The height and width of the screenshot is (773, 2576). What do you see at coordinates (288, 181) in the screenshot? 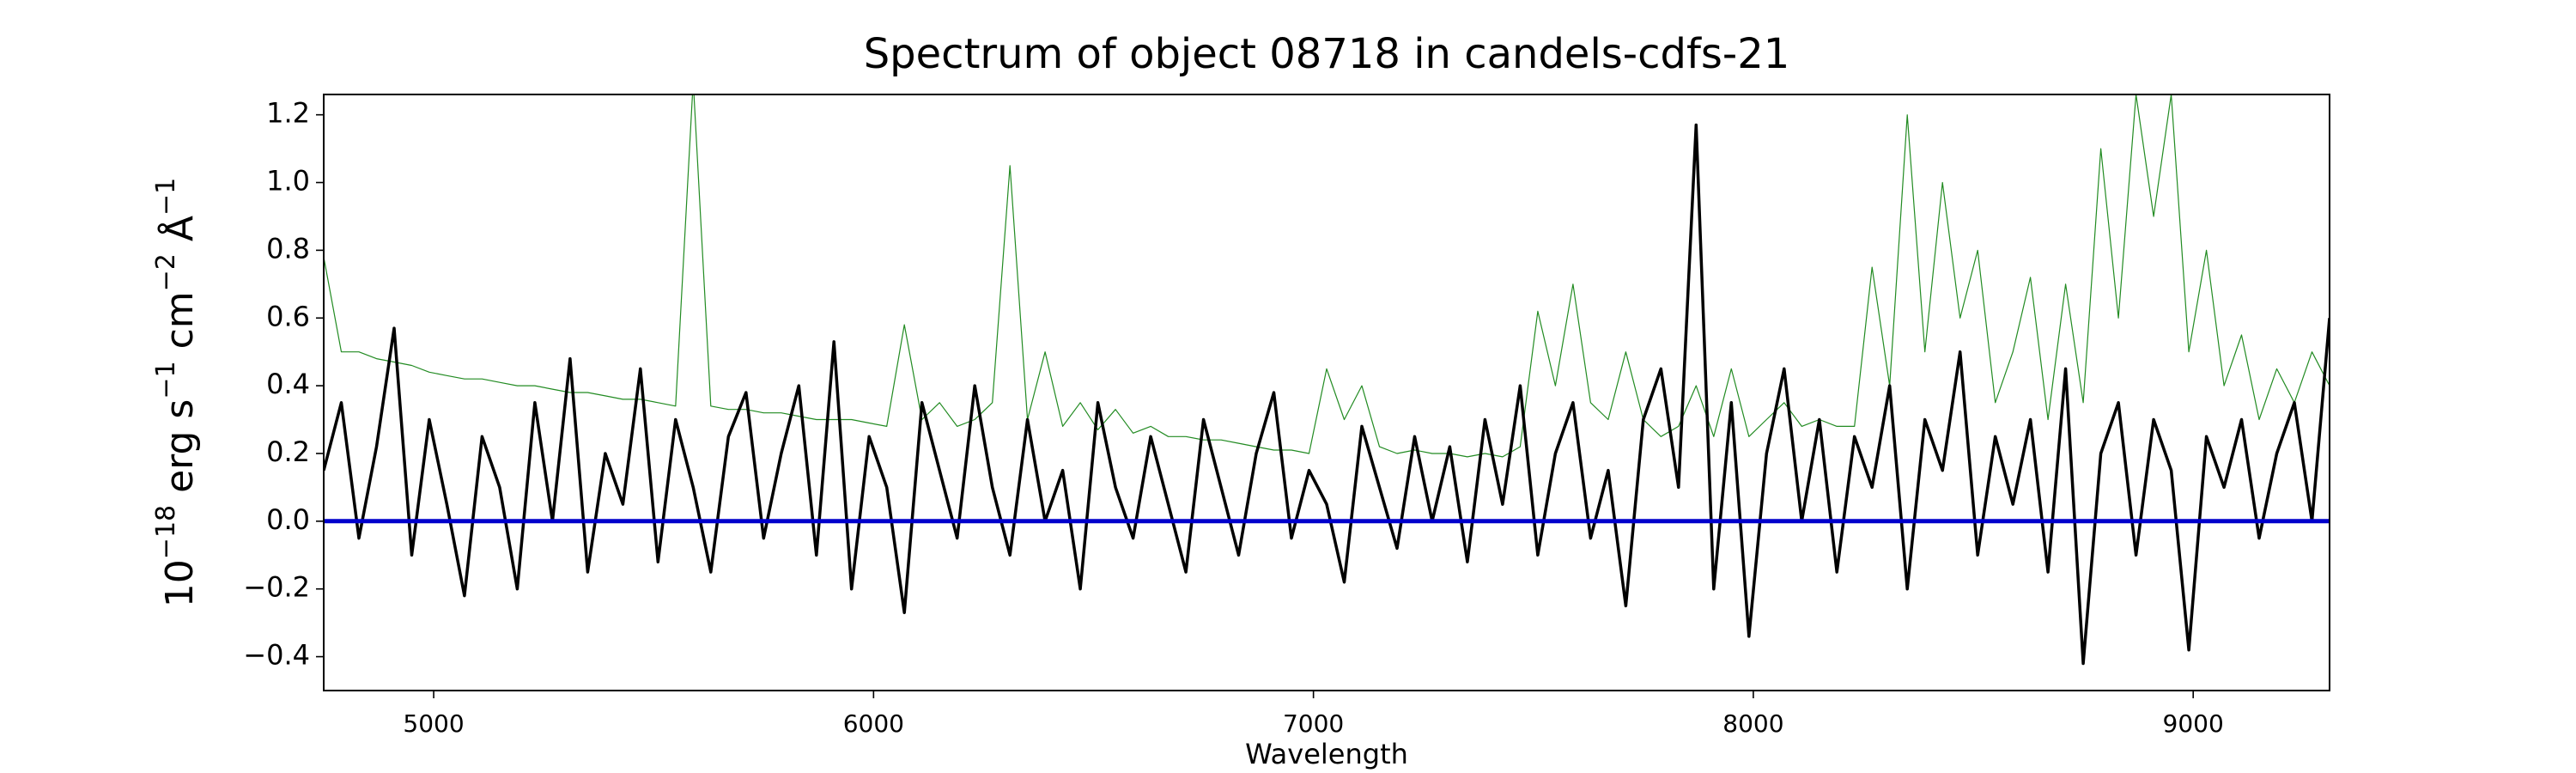
I see `y-tick-label: 1.0` at bounding box center [288, 181].